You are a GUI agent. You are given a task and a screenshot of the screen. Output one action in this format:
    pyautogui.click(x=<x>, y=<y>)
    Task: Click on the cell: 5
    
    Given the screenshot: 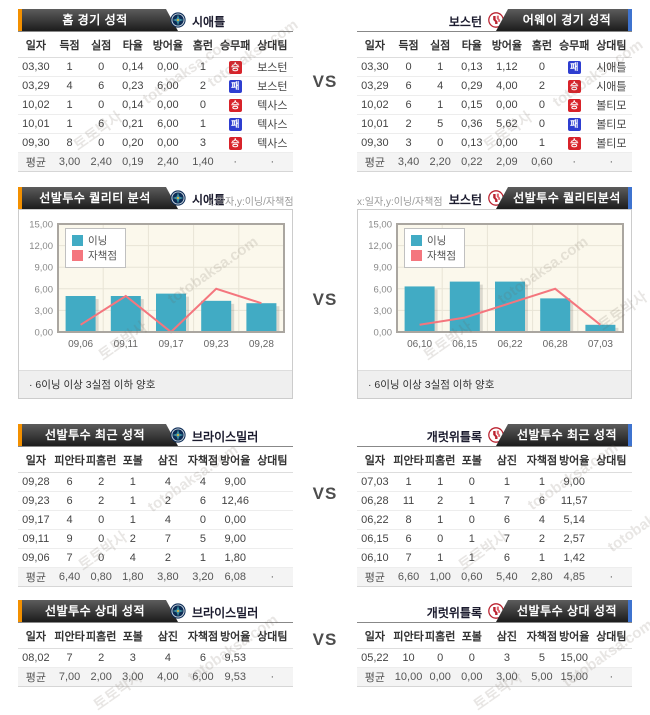 What is the action you would take?
    pyautogui.click(x=203, y=539)
    